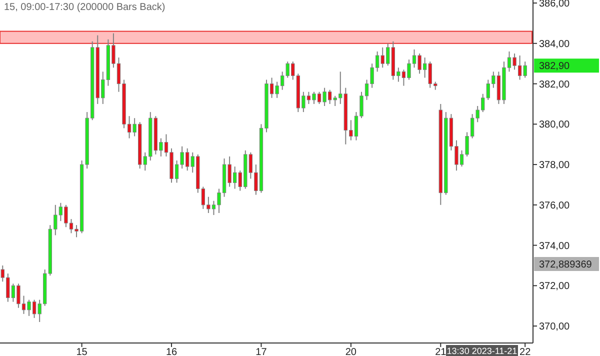  What do you see at coordinates (554, 44) in the screenshot?
I see `y-tick-label: 384,00` at bounding box center [554, 44].